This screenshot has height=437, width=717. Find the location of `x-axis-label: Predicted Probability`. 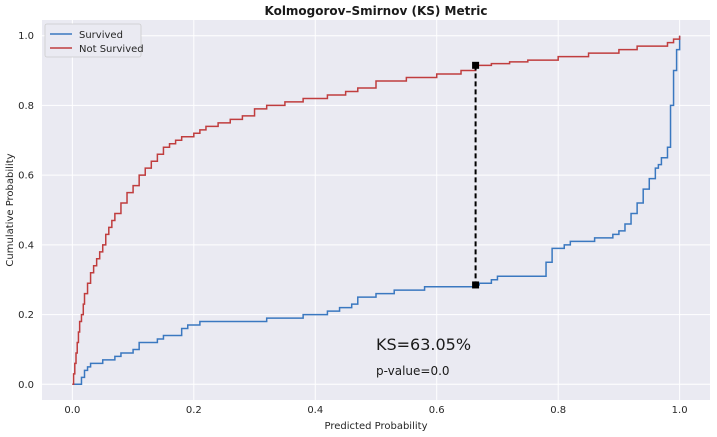

x-axis-label: Predicted Probability is located at coordinates (376, 426).